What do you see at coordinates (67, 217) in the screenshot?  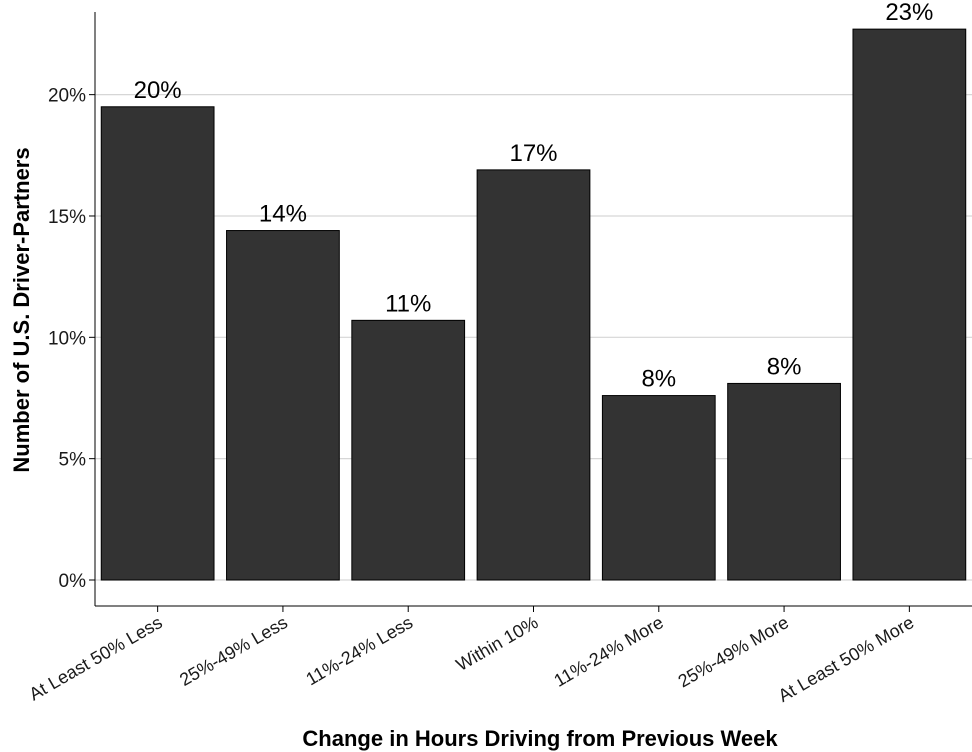 I see `y-tick-label: 15%` at bounding box center [67, 217].